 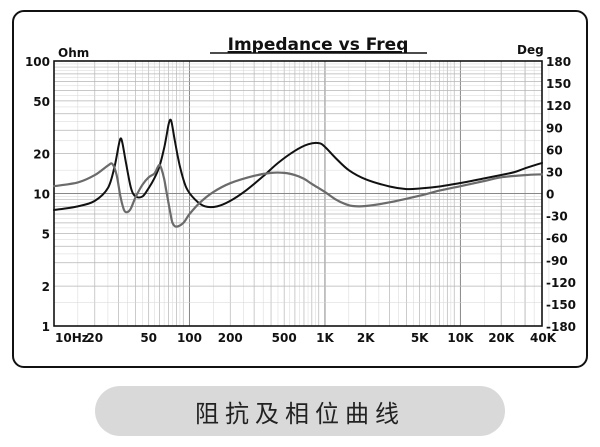 I want to click on y-left-tick-label: 20, so click(x=41, y=155).